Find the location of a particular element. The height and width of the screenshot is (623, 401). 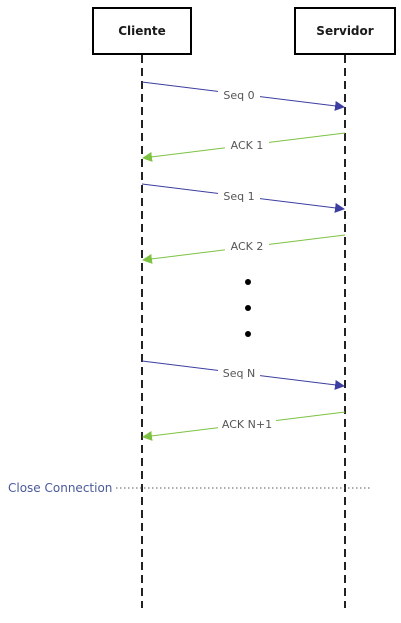

message-ack-2: ACK 2 is located at coordinates (244, 249).